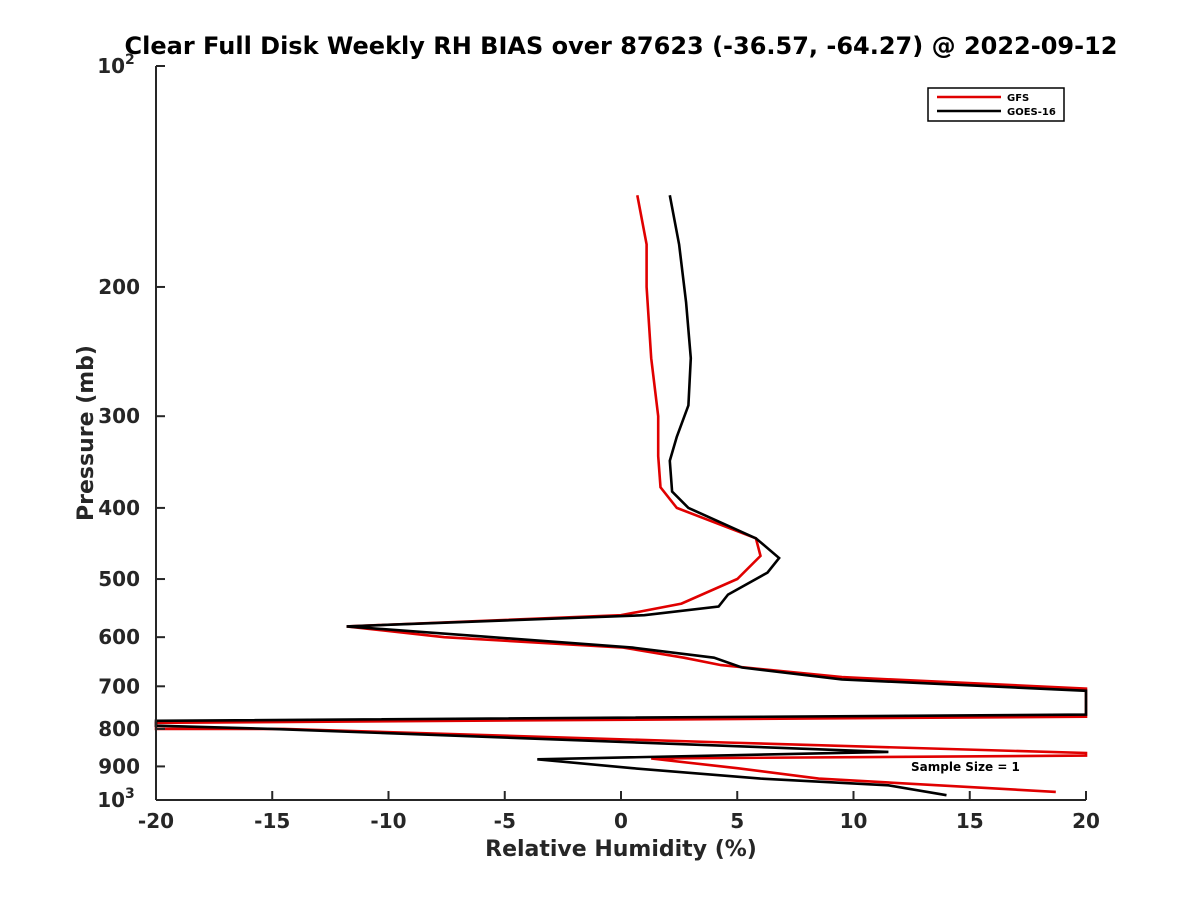 The height and width of the screenshot is (900, 1200). I want to click on x-tick-label: 20, so click(1086, 821).